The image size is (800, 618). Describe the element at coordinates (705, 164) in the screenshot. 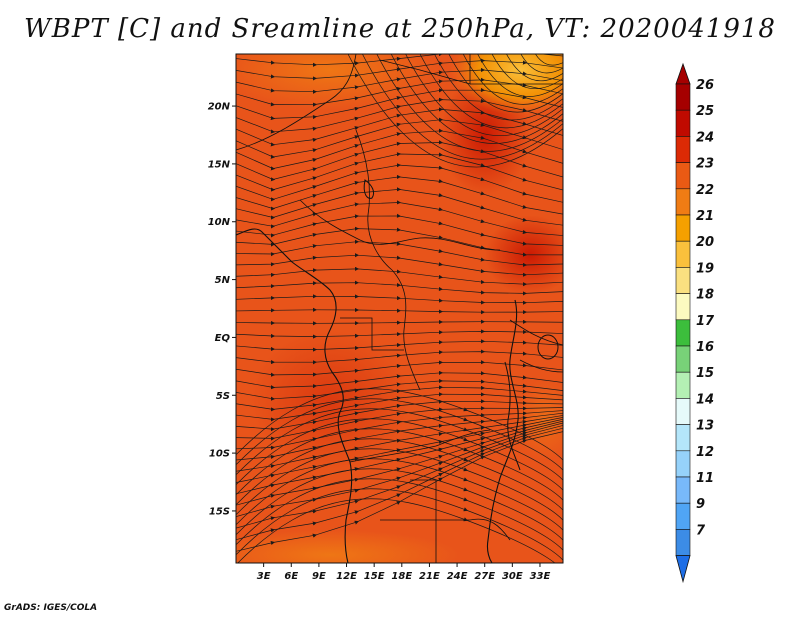

I see `colorbar-label: 23` at that location.